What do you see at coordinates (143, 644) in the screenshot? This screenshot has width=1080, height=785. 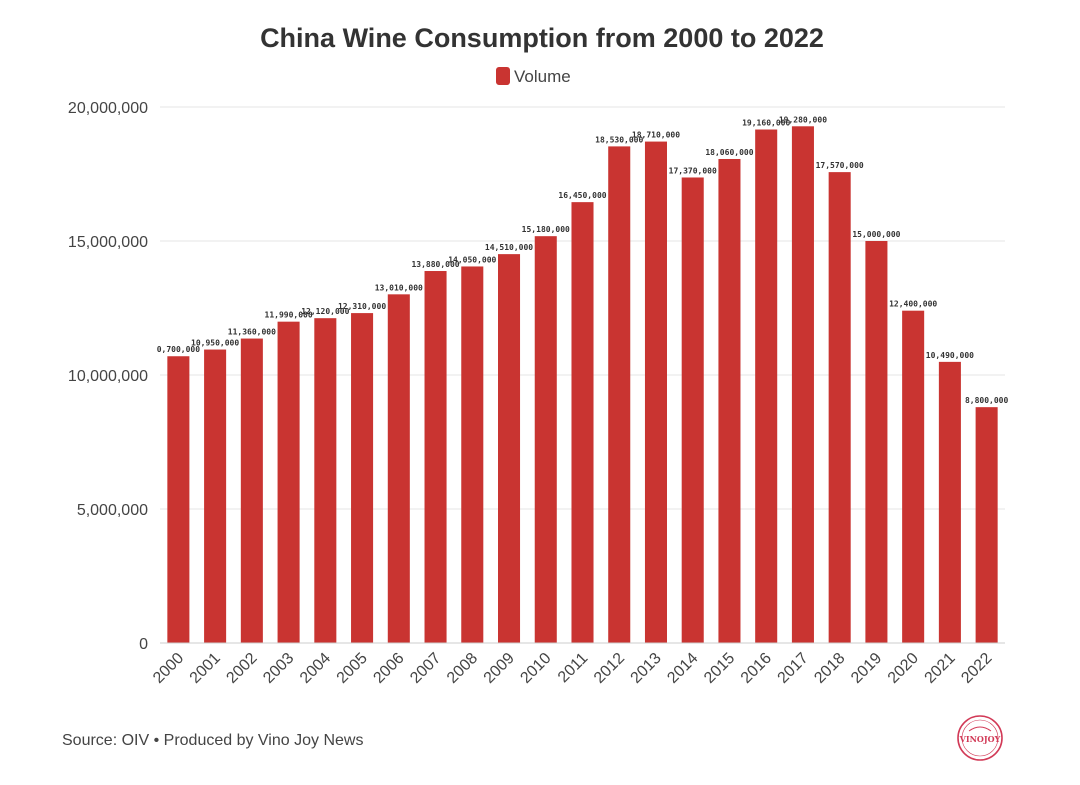 I see `y-tick-label: 0` at bounding box center [143, 644].